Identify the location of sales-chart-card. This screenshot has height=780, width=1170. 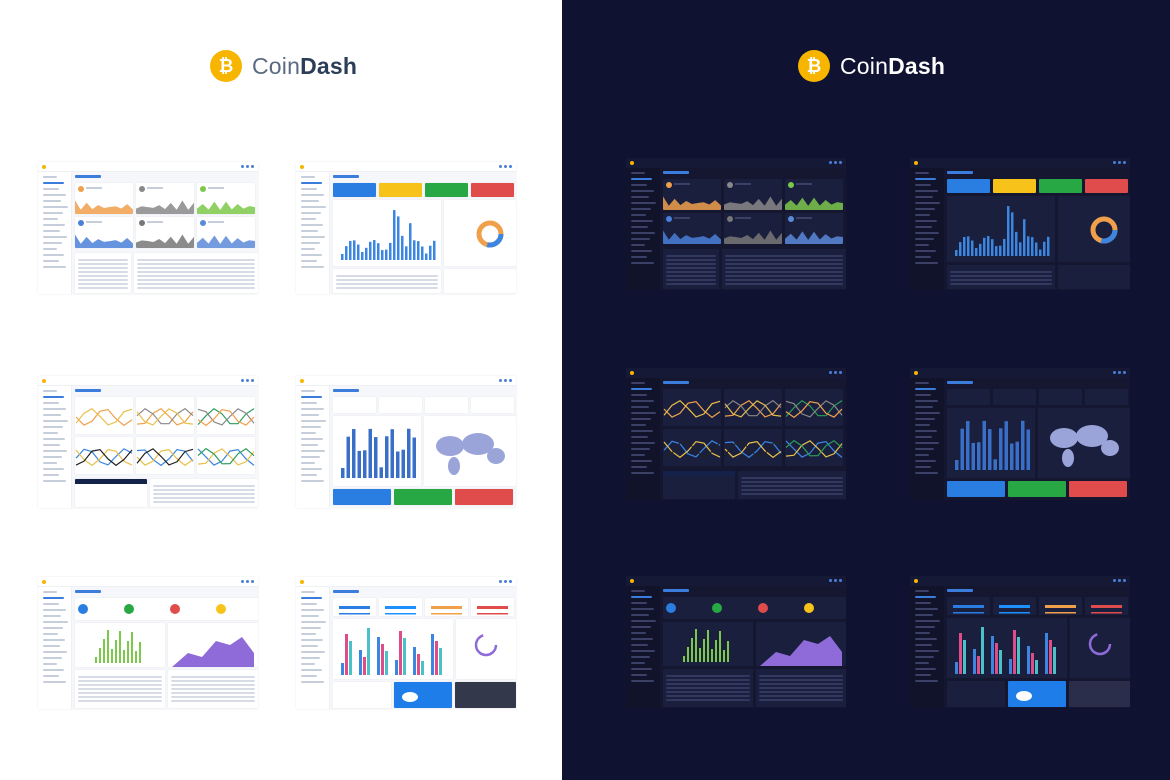
(1001, 229).